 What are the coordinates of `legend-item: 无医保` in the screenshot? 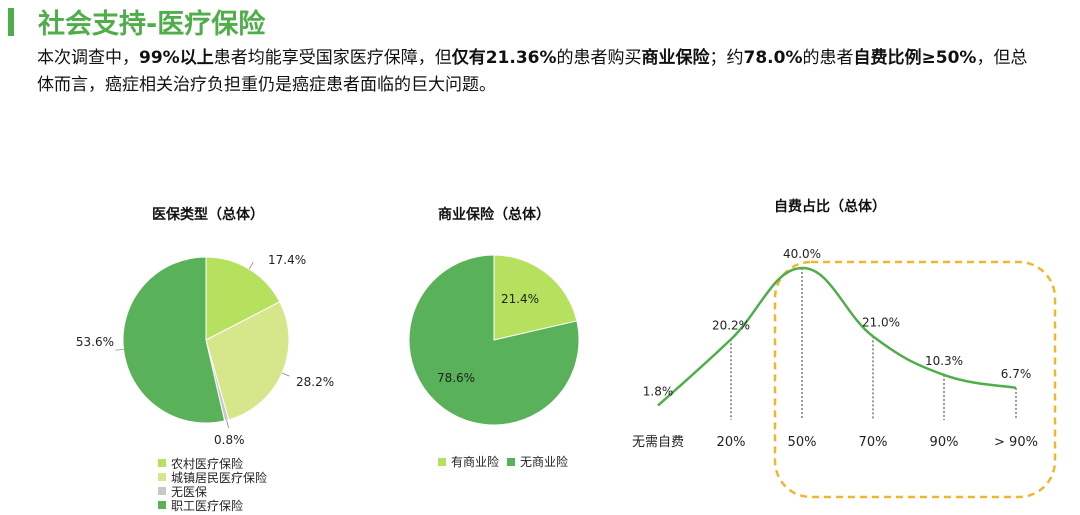 It's located at (212, 491).